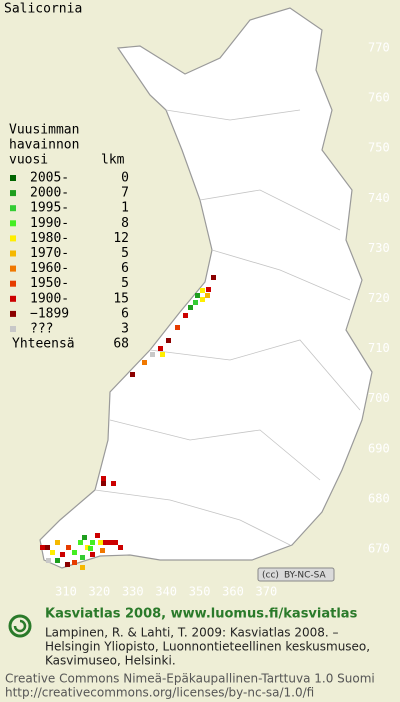  I want to click on legend-count: 0, so click(125, 178).